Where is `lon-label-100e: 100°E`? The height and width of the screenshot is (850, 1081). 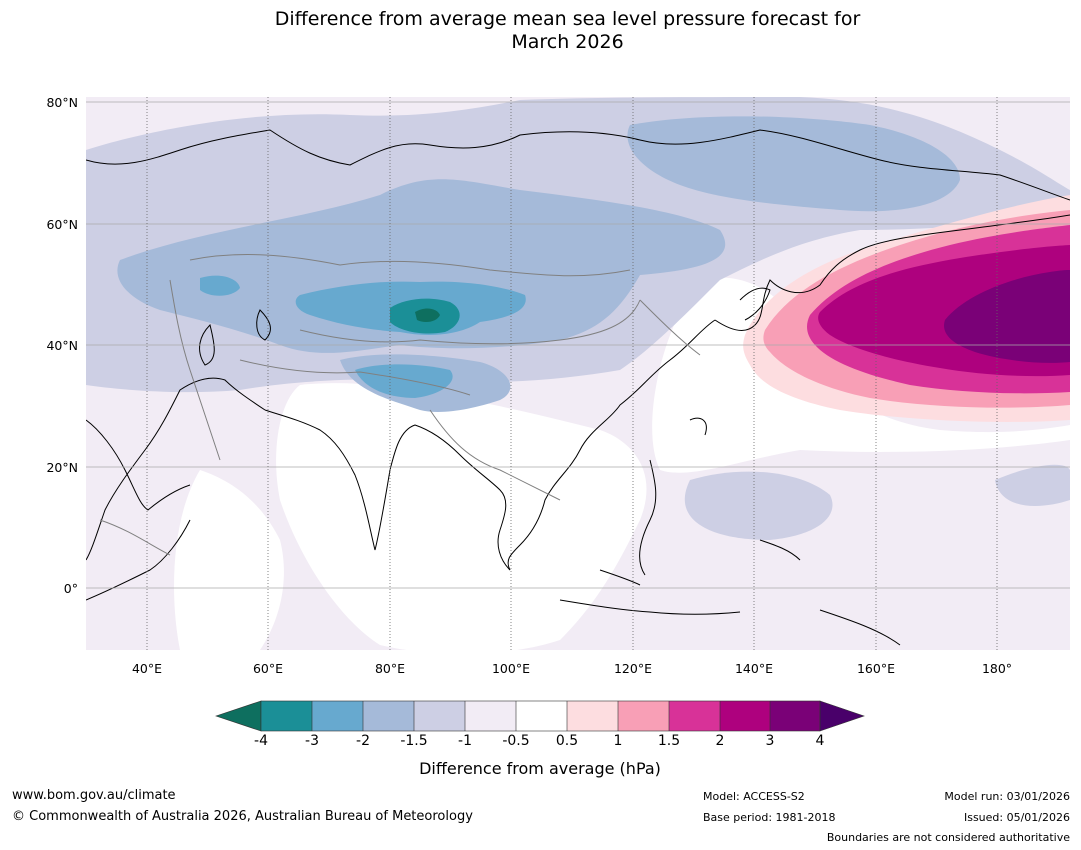 lon-label-100e: 100°E is located at coordinates (510, 668).